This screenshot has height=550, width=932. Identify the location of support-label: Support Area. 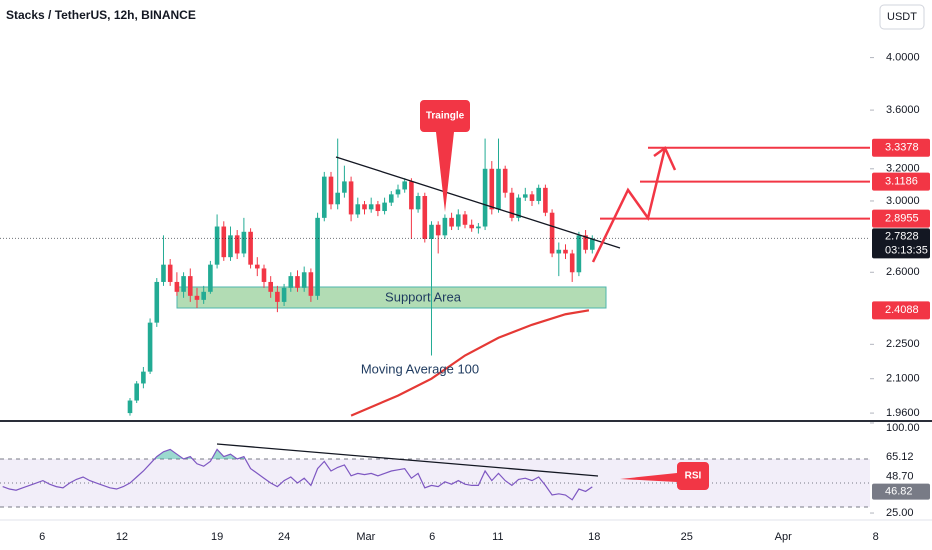
(423, 296).